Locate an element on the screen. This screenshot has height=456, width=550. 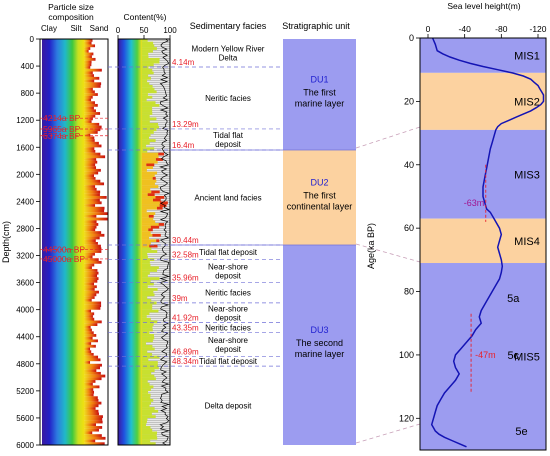
boundary-depth-label: 41.92m is located at coordinates (185, 318).